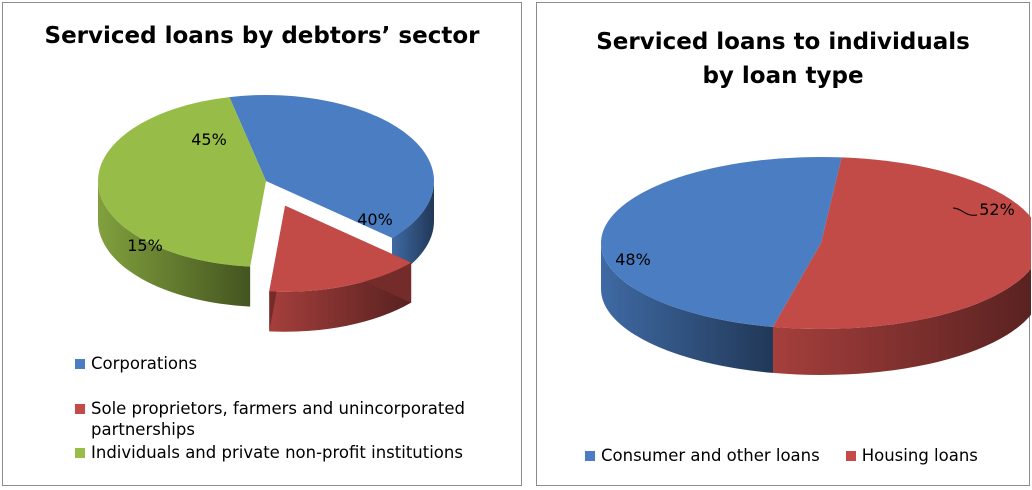 The width and height of the screenshot is (1032, 490). What do you see at coordinates (850, 456) in the screenshot?
I see `legend-swatch-housing` at bounding box center [850, 456].